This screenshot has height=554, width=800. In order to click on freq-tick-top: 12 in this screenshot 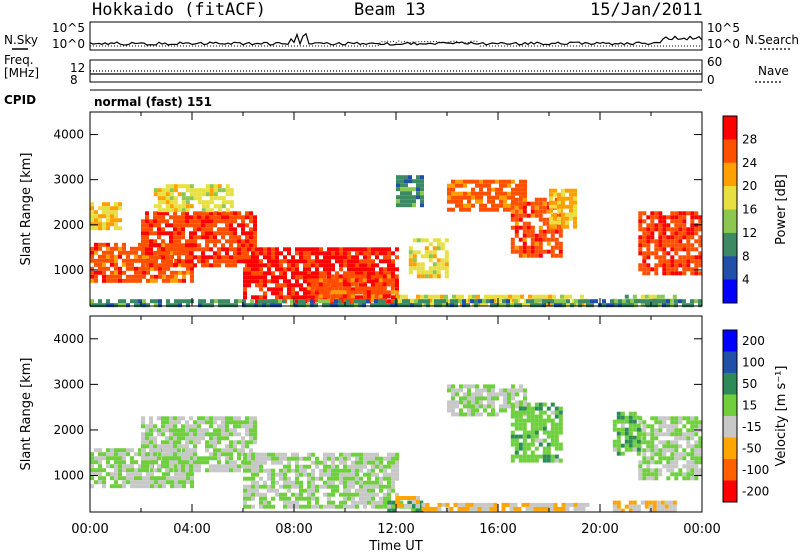, I will do `click(77, 68)`.